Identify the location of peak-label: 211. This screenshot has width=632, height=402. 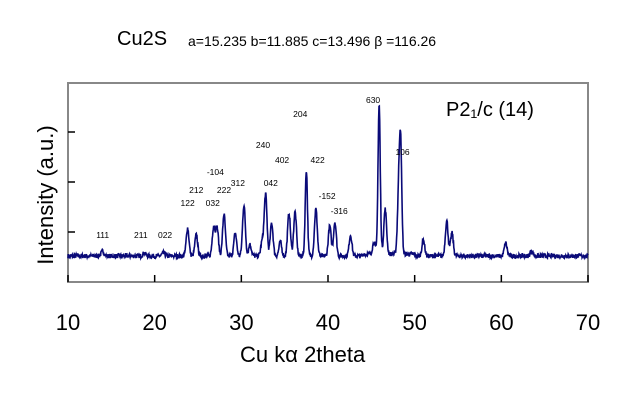
(141, 235).